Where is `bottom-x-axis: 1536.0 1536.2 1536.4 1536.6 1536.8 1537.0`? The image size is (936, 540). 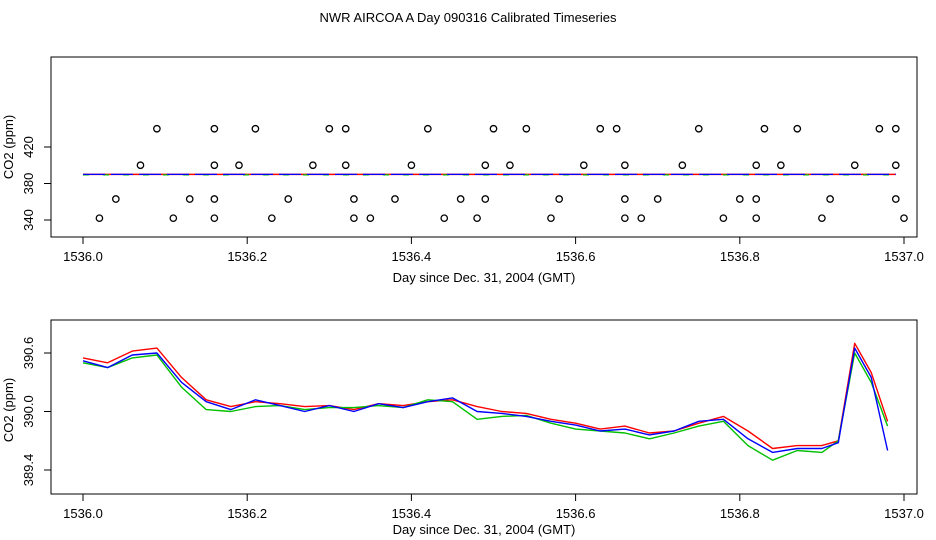 bottom-x-axis: 1536.0 1536.2 1536.4 1536.6 1536.8 1537.0 is located at coordinates (493, 507).